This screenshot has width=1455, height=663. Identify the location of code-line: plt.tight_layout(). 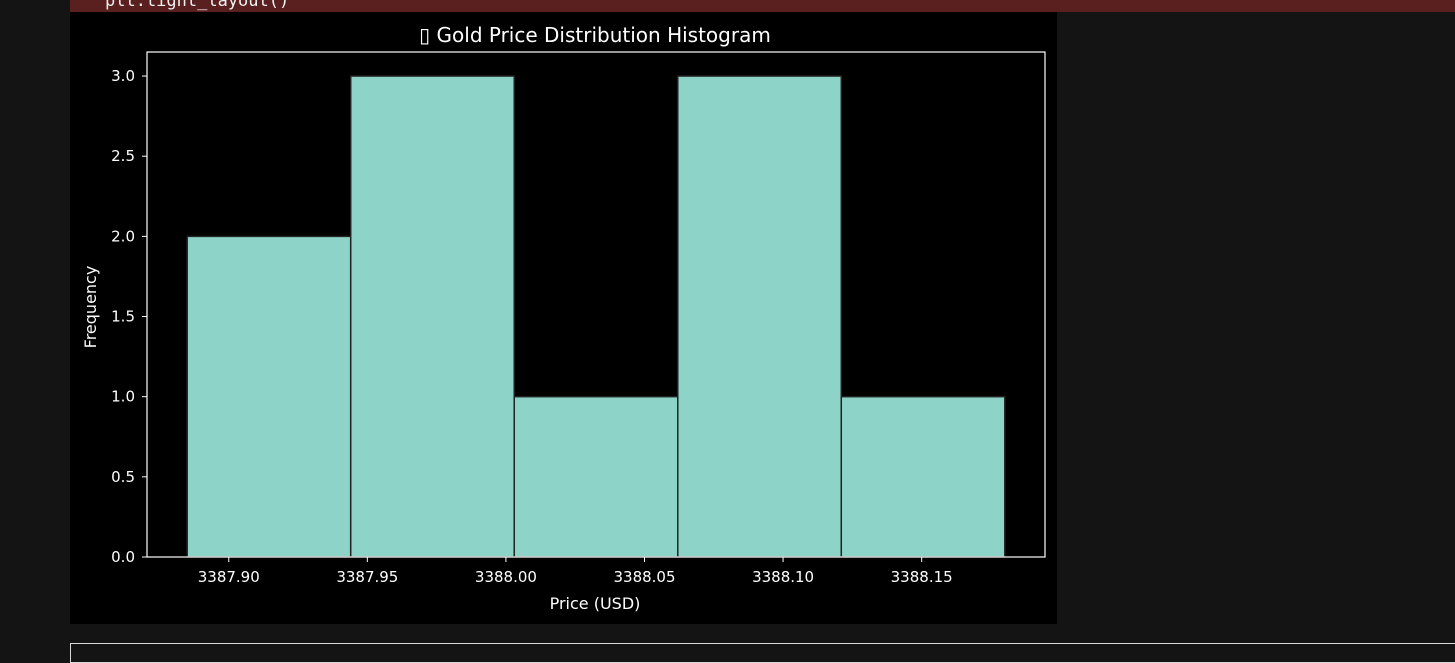
(197, 5).